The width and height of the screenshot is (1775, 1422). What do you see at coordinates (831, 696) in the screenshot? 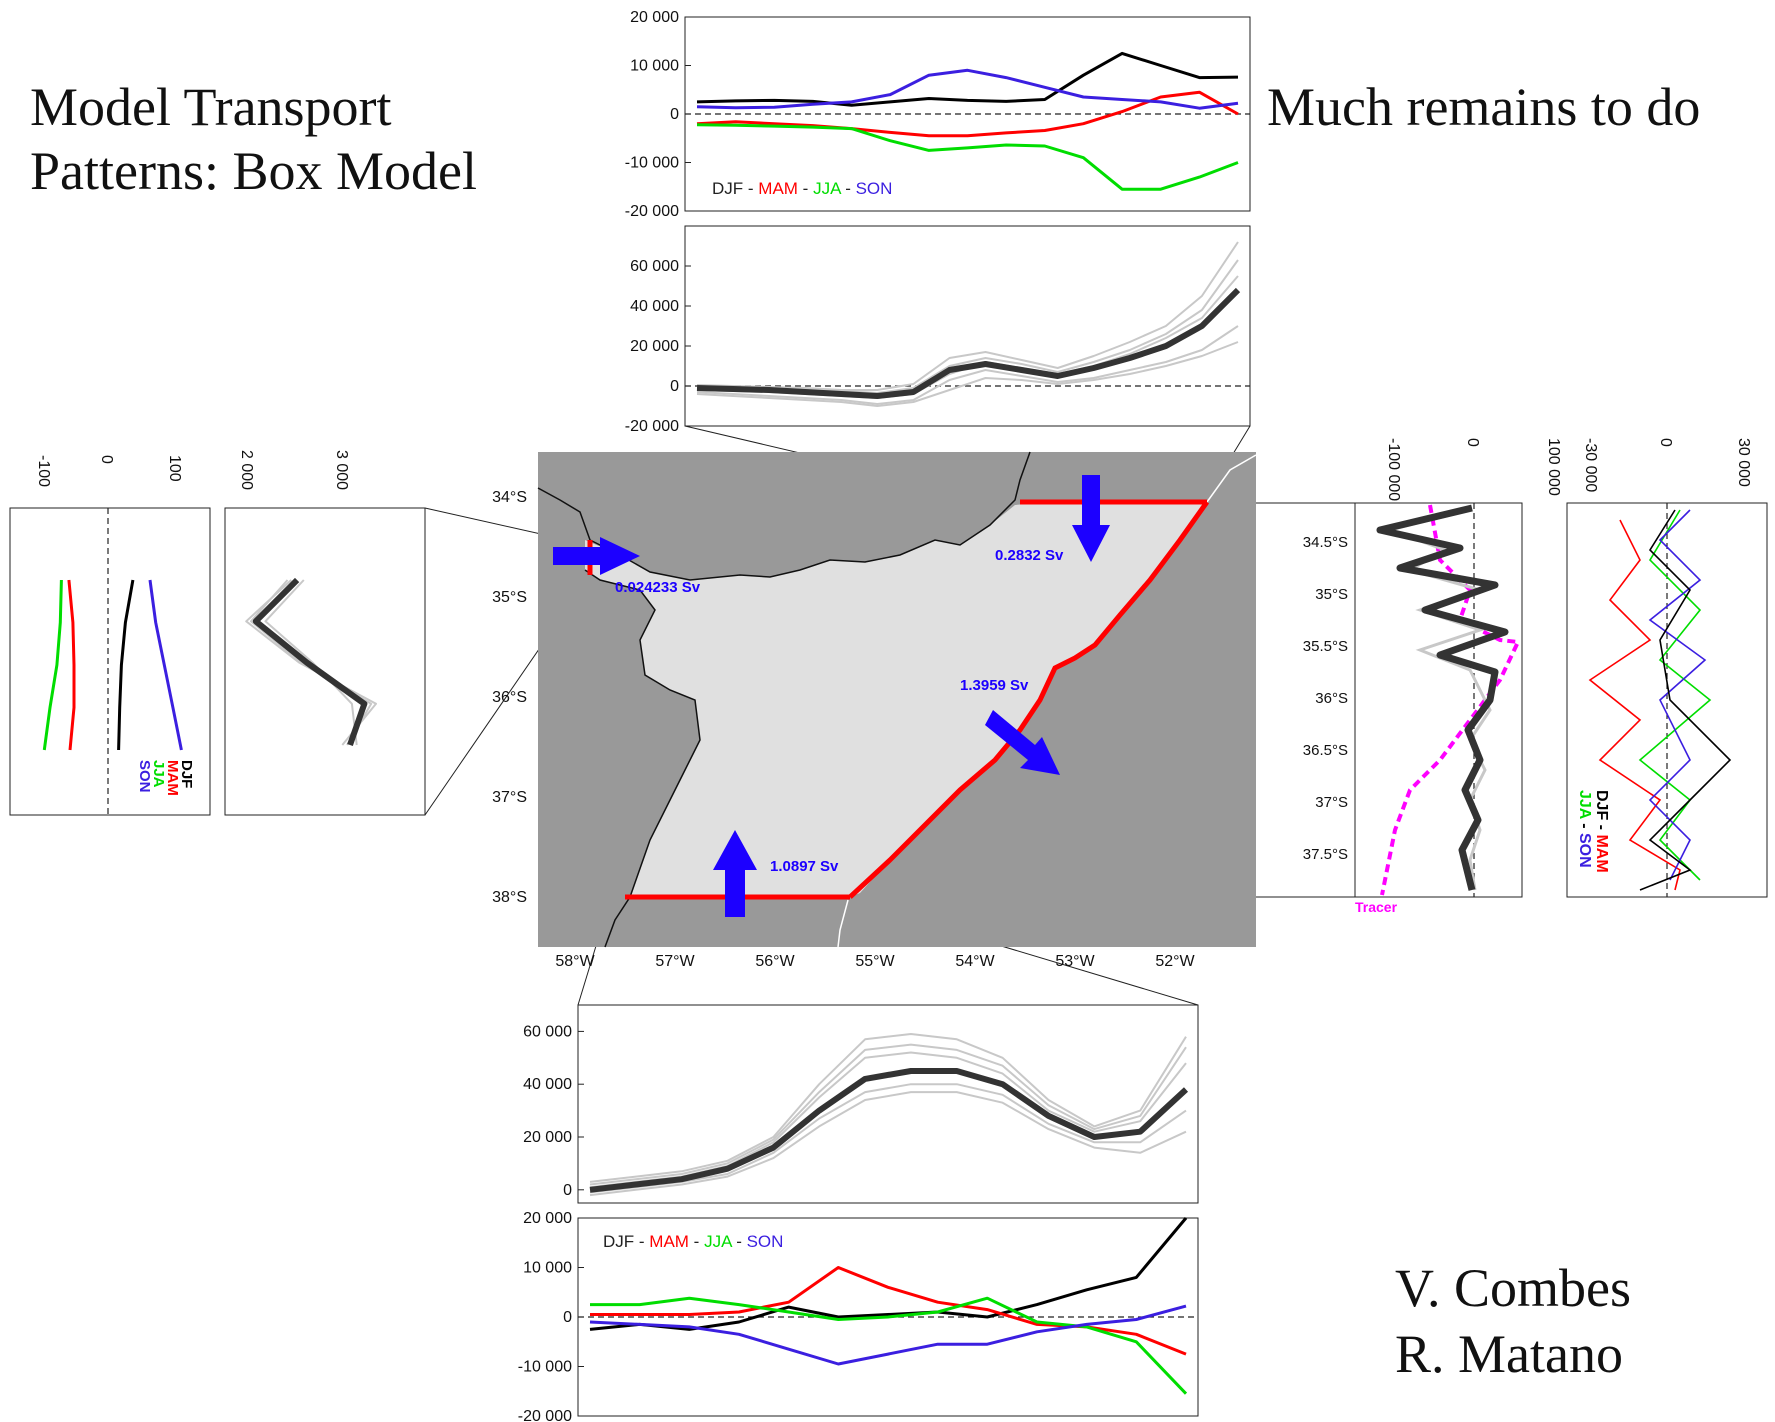
I see `flow-arrows` at bounding box center [831, 696].